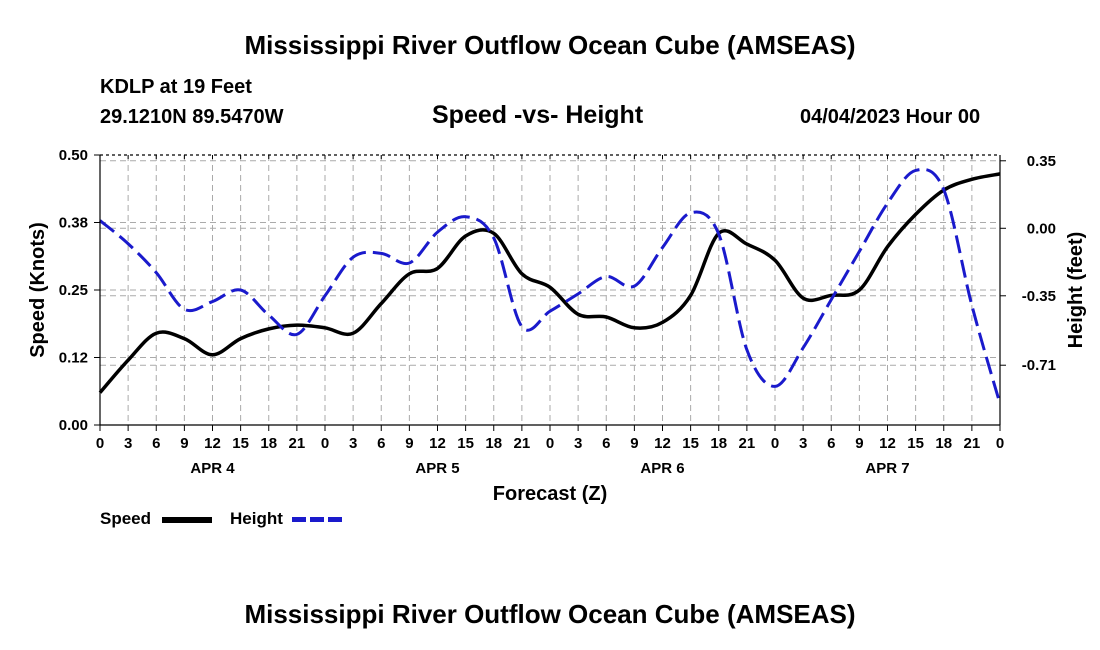  I want to click on y-tick-label: 0.50, so click(73, 155).